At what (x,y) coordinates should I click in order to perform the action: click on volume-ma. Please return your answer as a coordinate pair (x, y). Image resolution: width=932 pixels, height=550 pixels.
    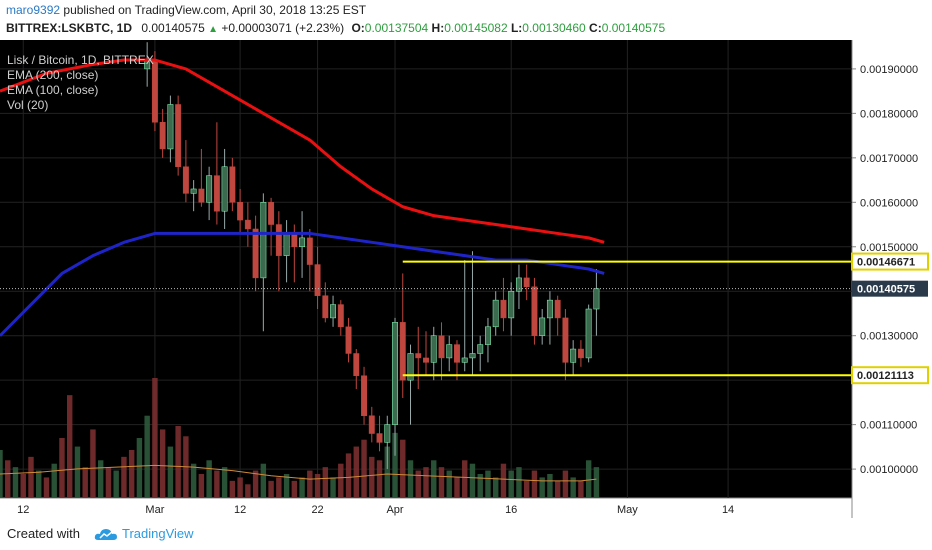
    Looking at the image, I should click on (298, 473).